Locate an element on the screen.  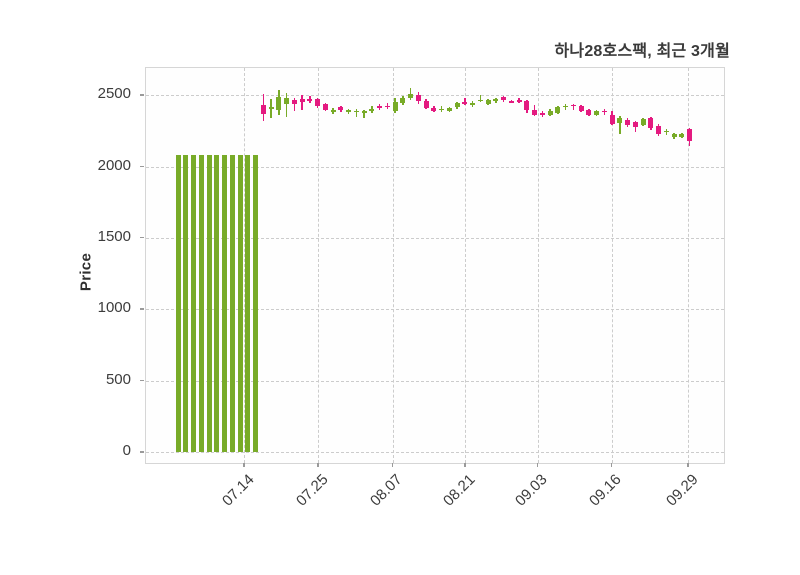
y-tick-label: 1000 is located at coordinates (114, 308).